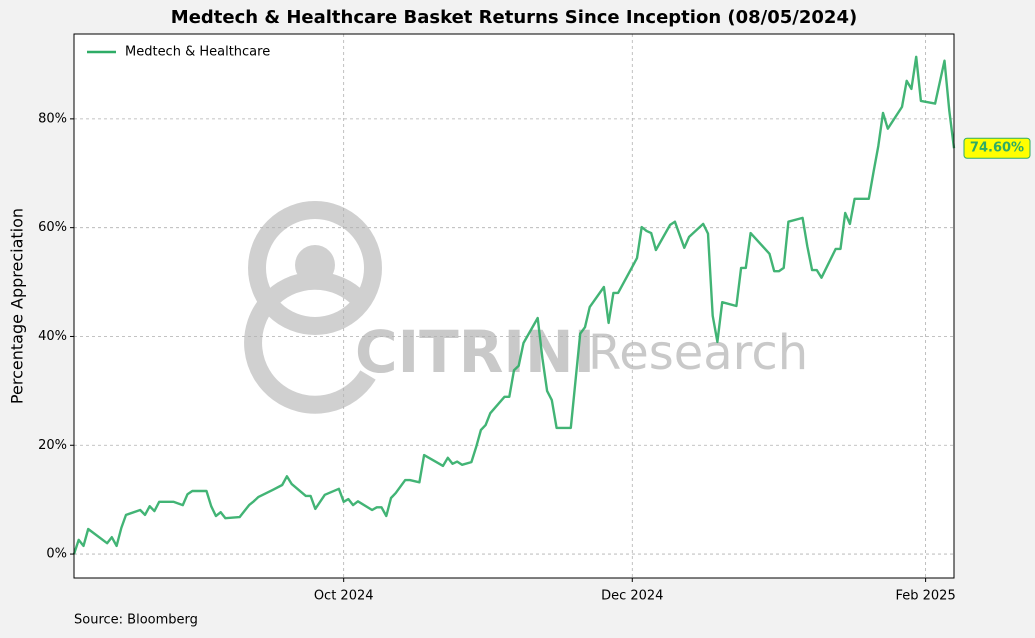 This screenshot has width=1035, height=638. I want to click on y-tick-label: 60%, so click(52, 227).